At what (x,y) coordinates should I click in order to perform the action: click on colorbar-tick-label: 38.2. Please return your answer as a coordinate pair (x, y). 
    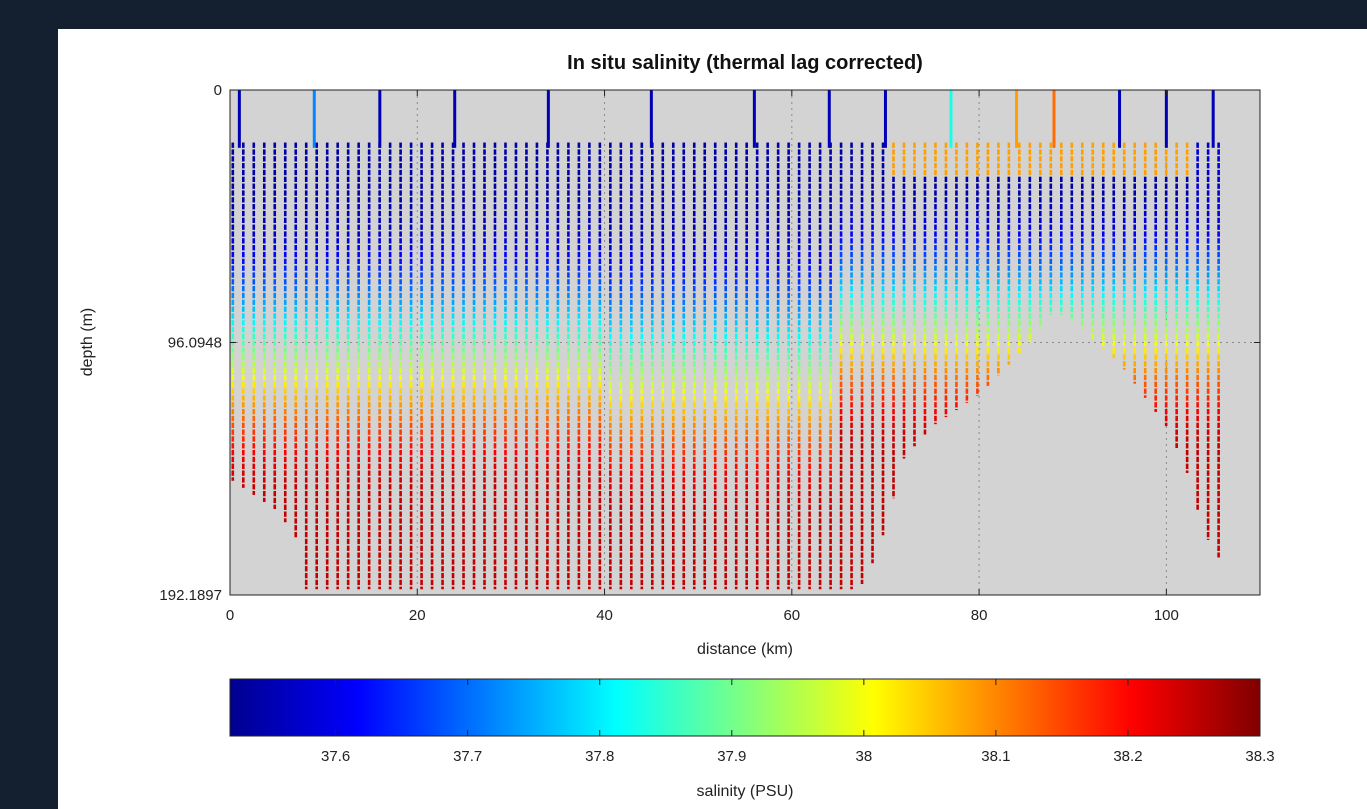
    Looking at the image, I should click on (1127, 756).